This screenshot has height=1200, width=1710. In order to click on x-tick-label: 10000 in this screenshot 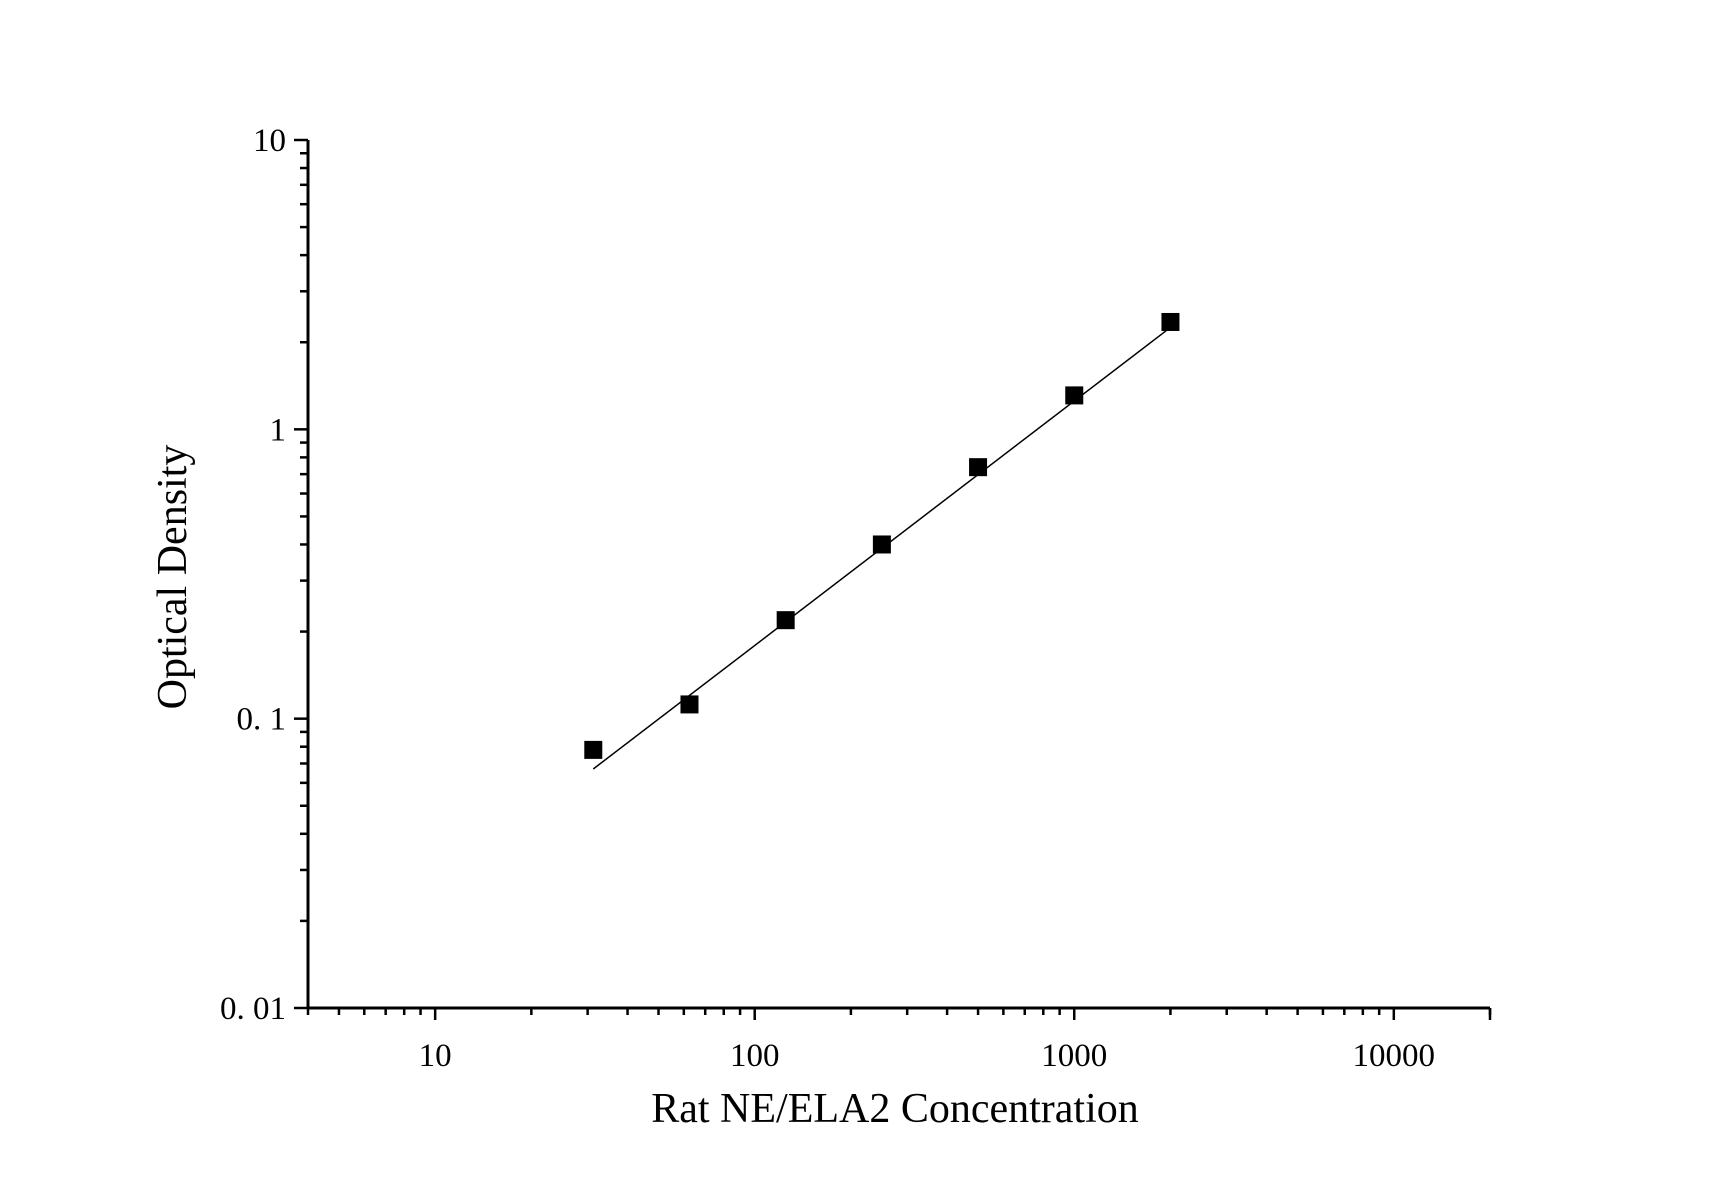, I will do `click(1394, 1056)`.